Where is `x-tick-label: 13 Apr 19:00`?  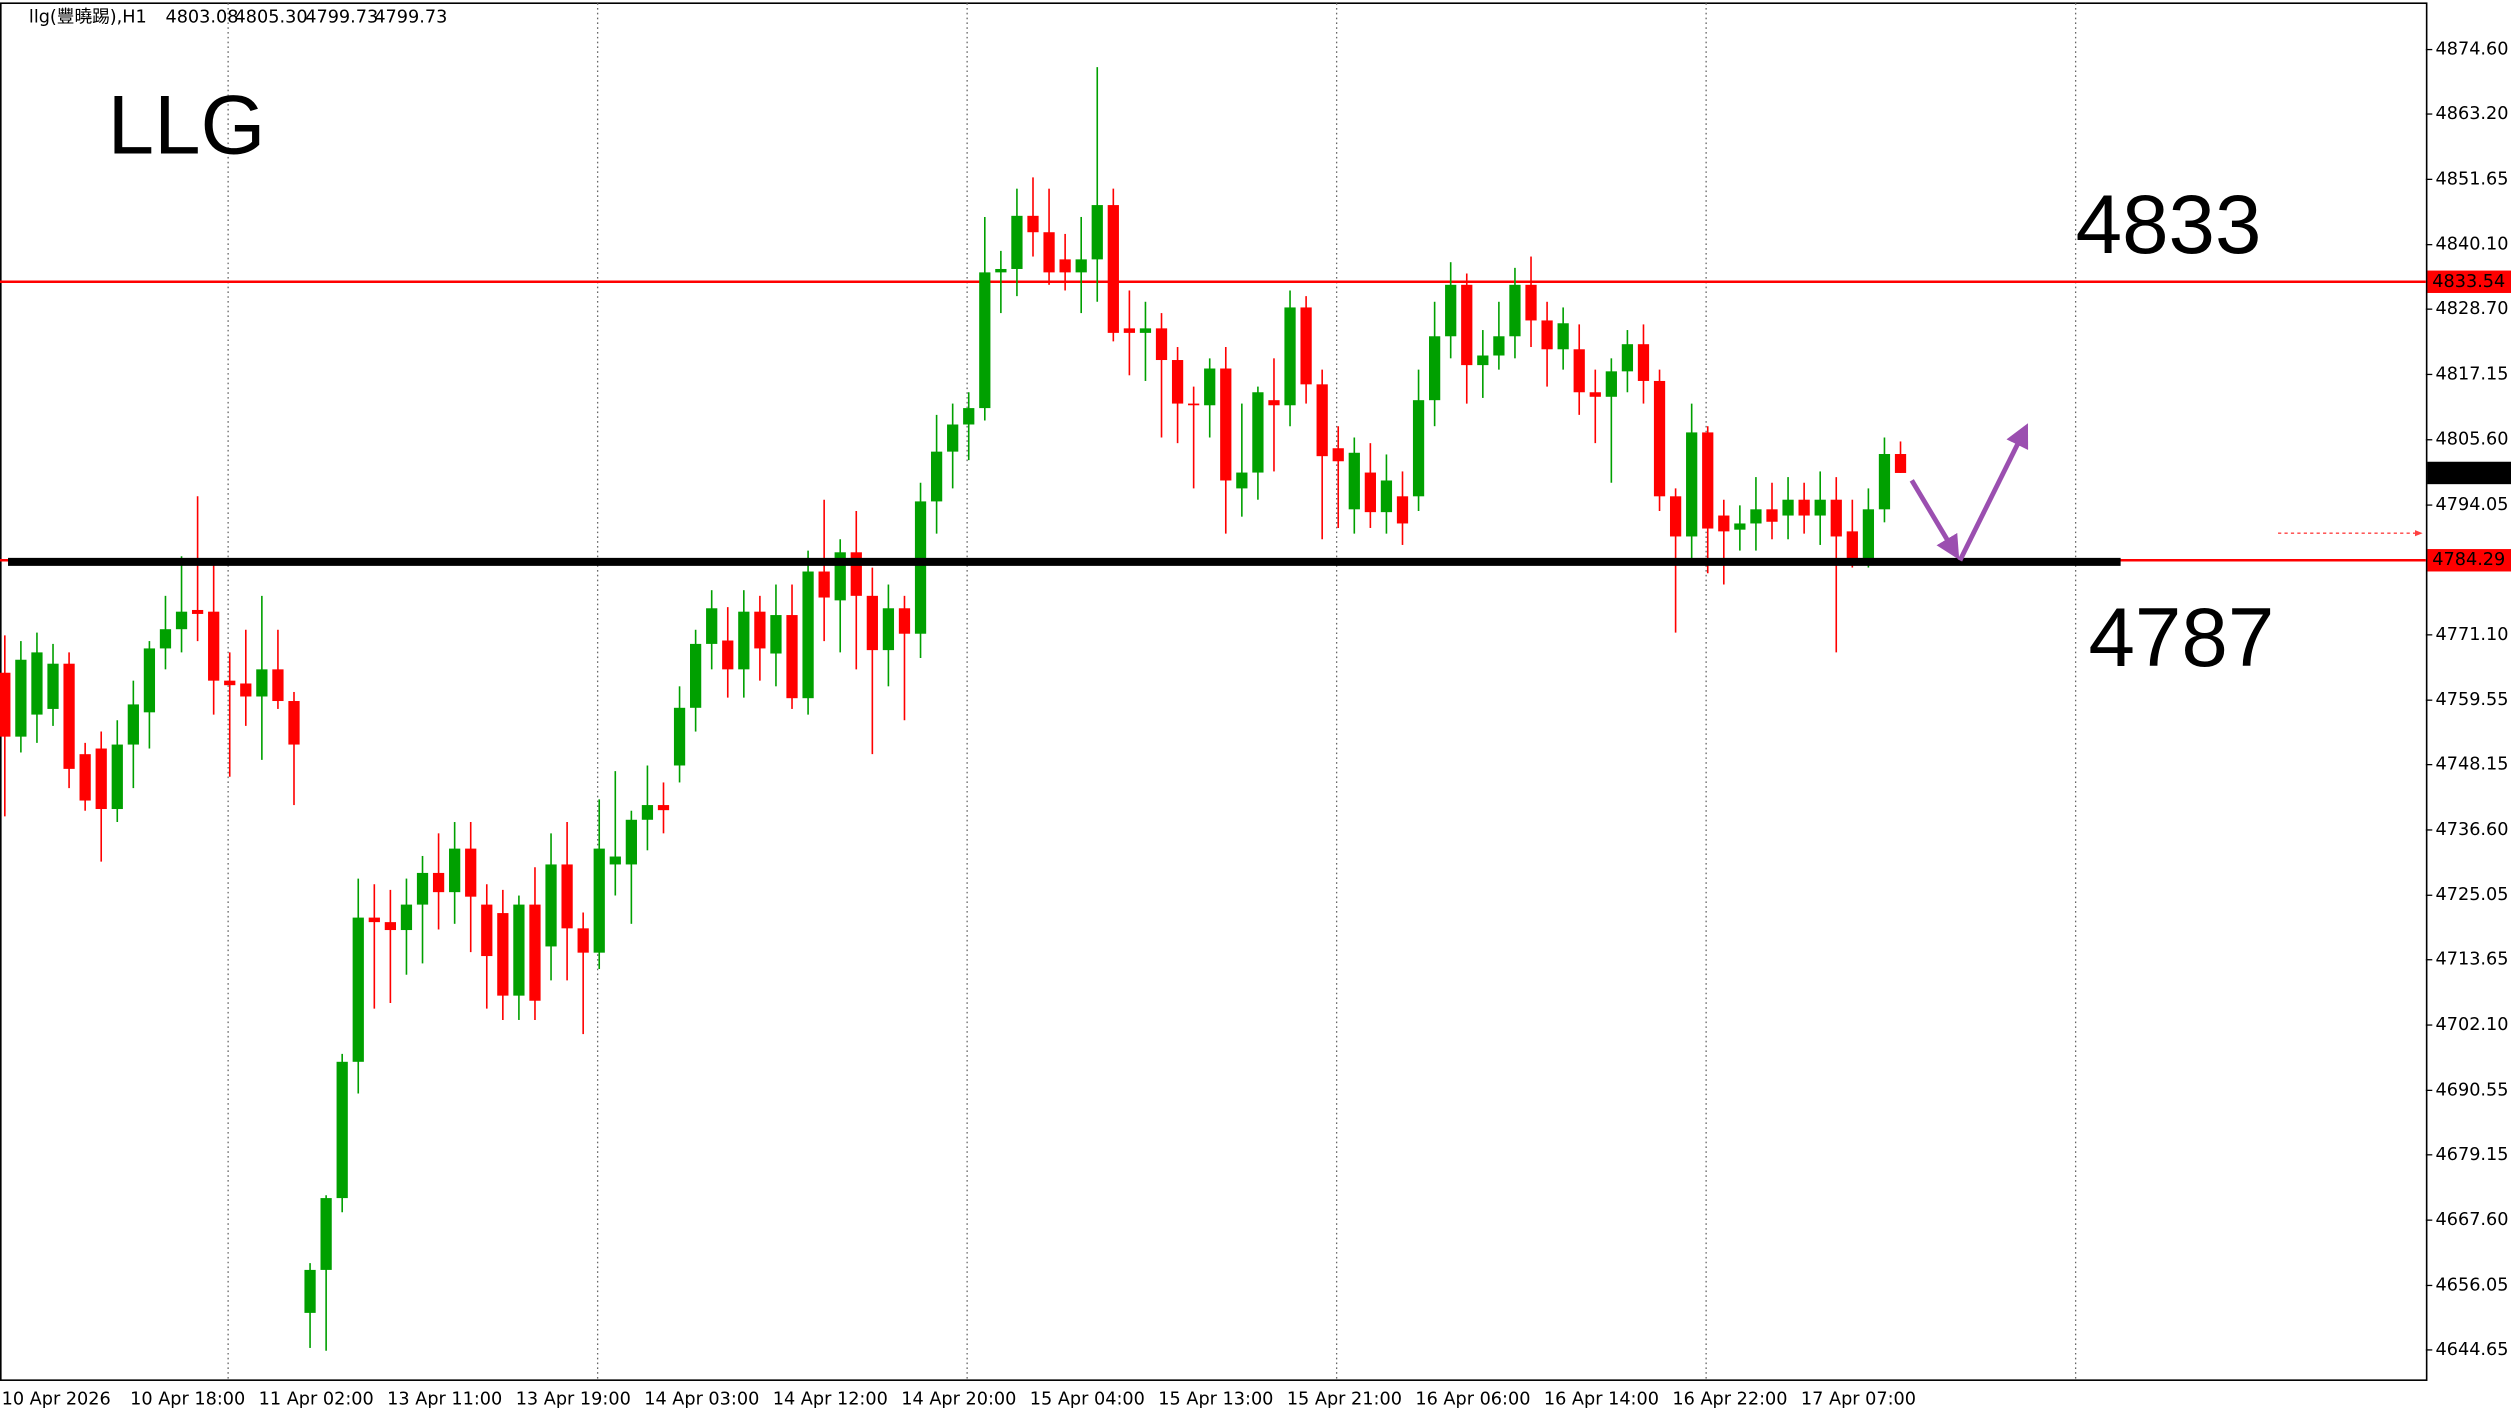
x-tick-label: 13 Apr 19:00 is located at coordinates (573, 1399).